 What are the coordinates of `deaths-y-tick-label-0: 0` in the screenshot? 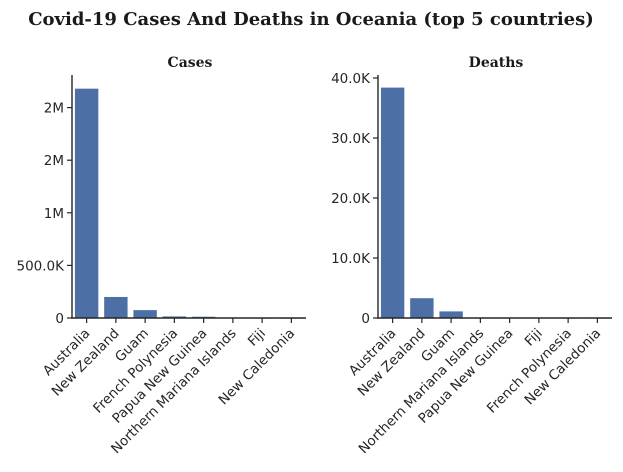 It's located at (365, 319).